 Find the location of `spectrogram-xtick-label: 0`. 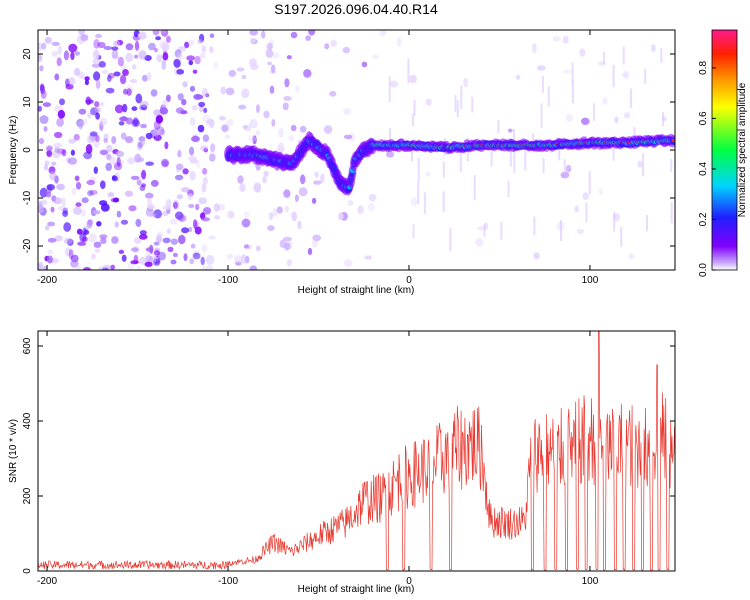

spectrogram-xtick-label: 0 is located at coordinates (409, 280).